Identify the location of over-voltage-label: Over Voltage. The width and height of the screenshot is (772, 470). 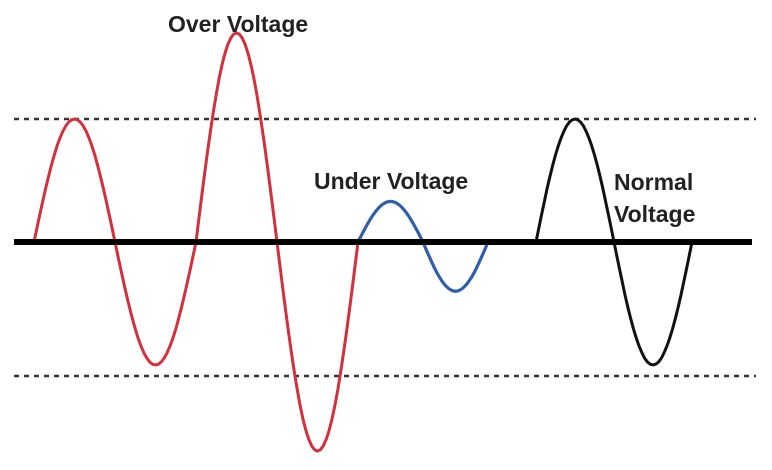
(238, 24).